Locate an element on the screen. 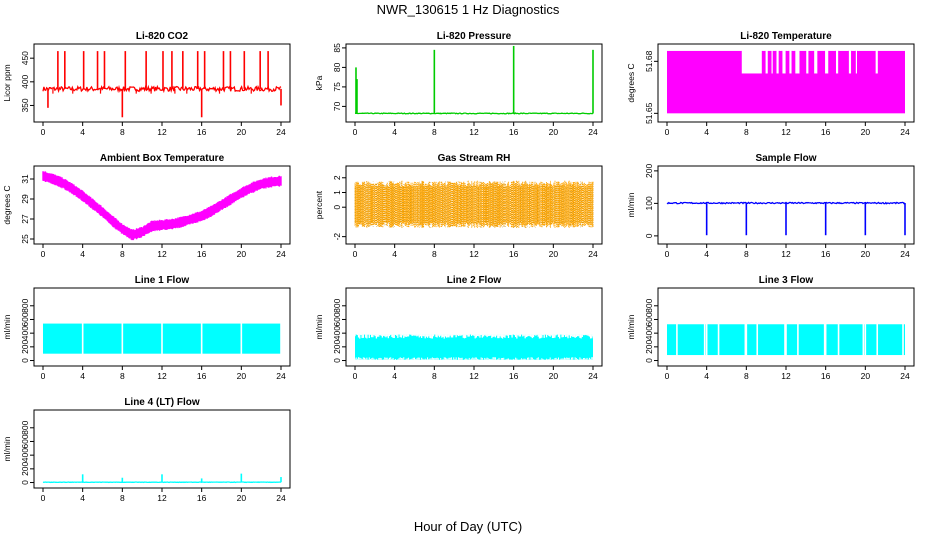  chart-panel-6: Sample Flow 0 4 8 12 16 20 24 0 100 200 ml/min is located at coordinates (770, 206).